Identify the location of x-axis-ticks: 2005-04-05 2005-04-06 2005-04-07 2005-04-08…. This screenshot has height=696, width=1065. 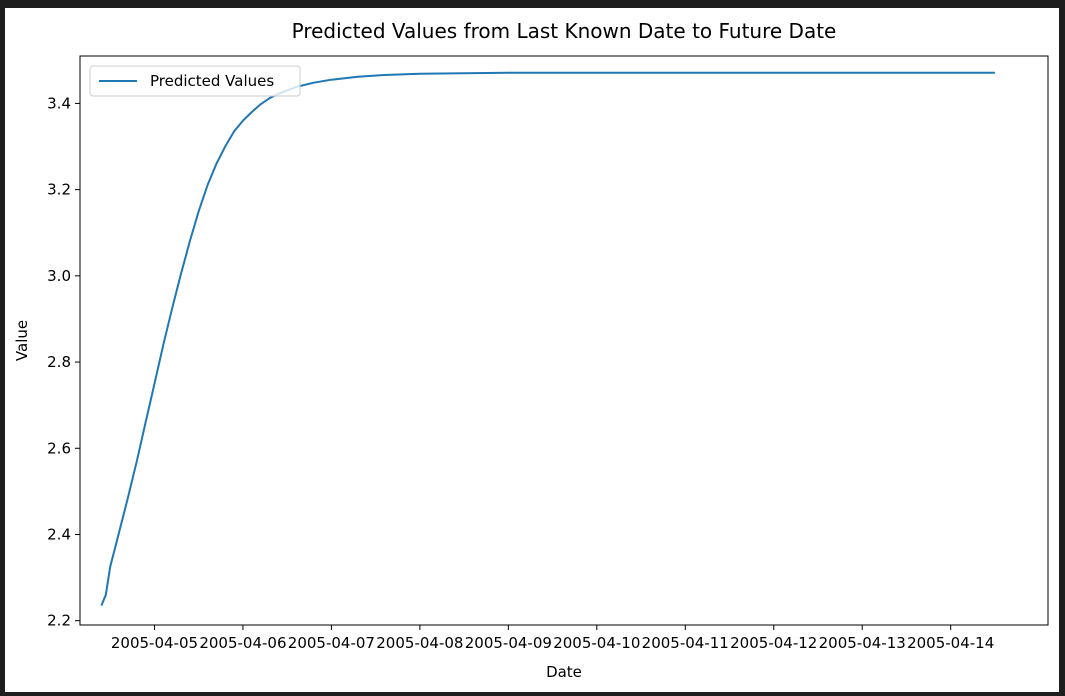
(552, 638).